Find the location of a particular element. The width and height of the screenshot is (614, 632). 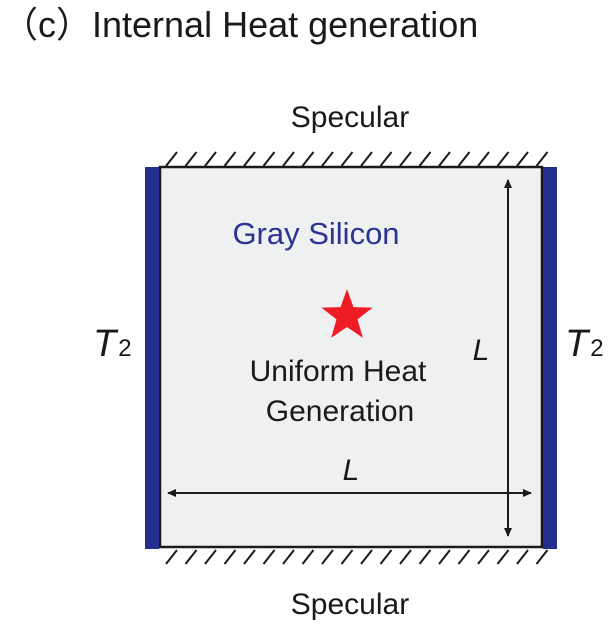

heat-generation-label-line2: Generation is located at coordinates (340, 411).